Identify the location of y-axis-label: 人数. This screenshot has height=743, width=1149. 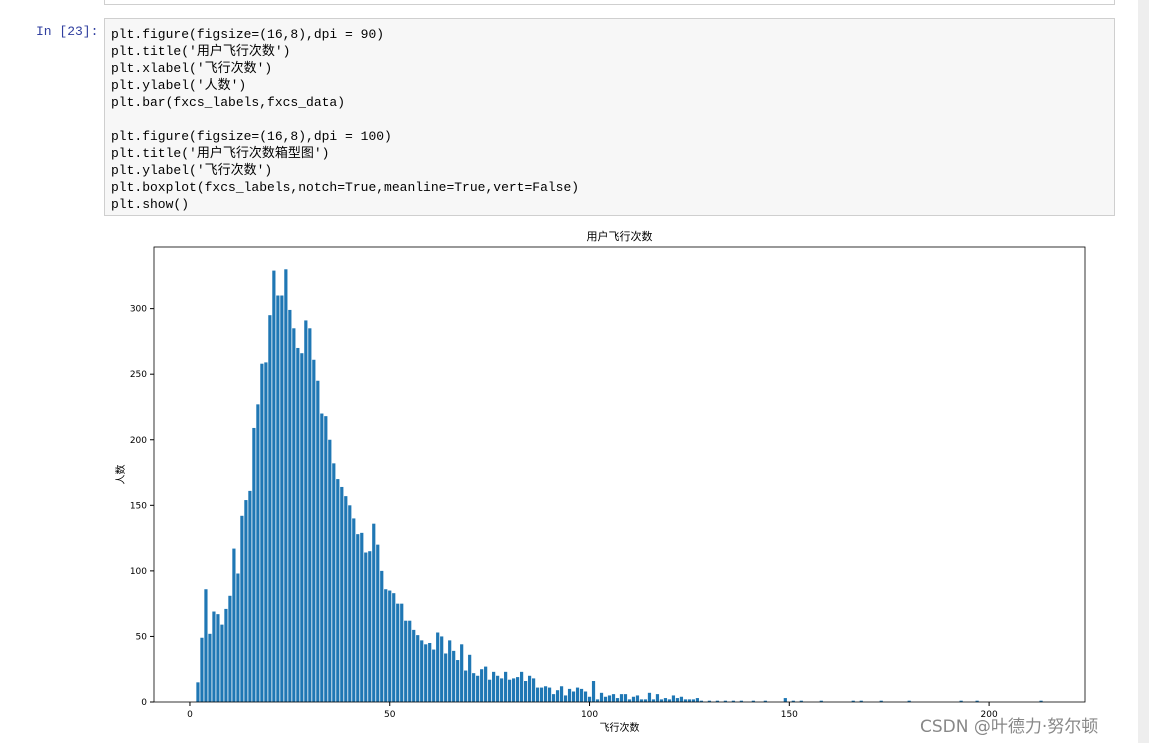
(120, 475).